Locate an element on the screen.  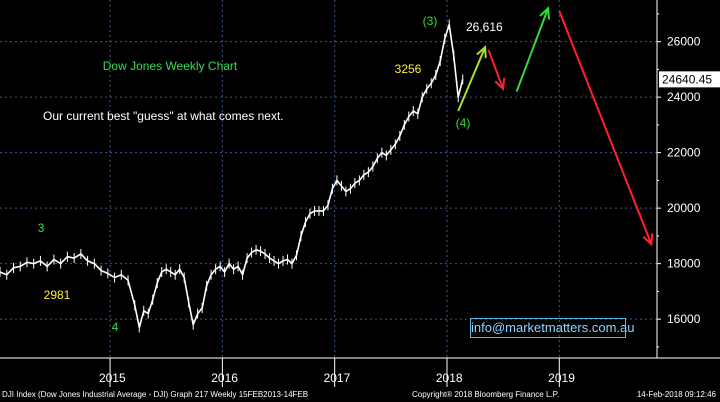
x-tick-label: 2018 is located at coordinates (449, 378).